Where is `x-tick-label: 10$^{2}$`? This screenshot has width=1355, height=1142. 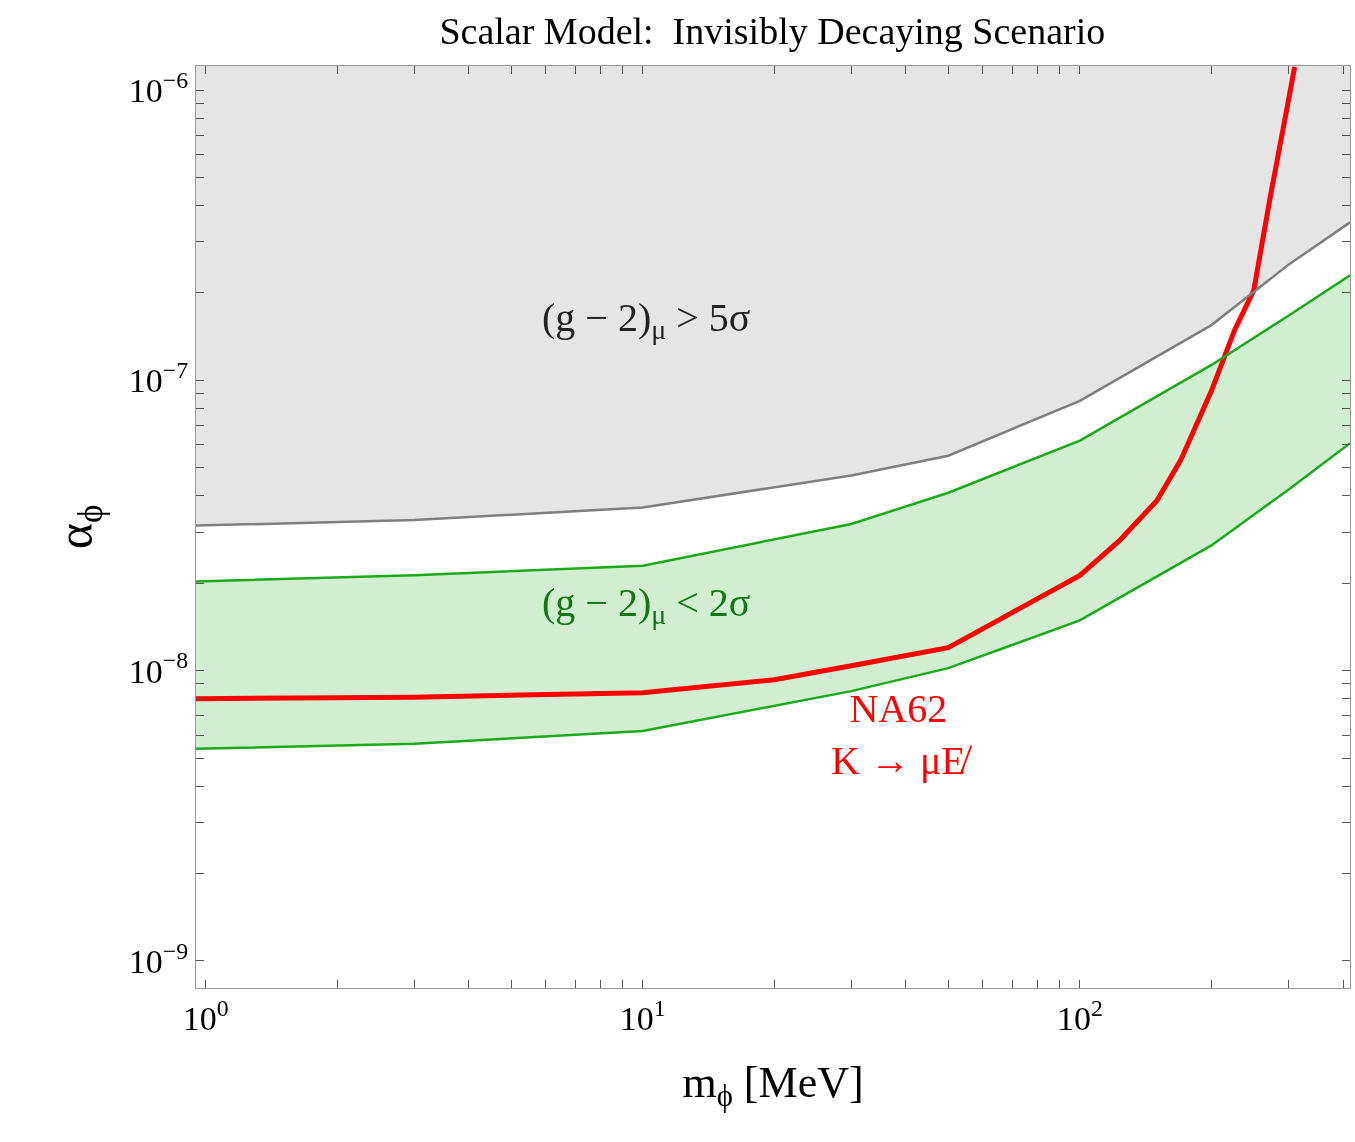
x-tick-label: 10$^{2}$ is located at coordinates (1079, 1015).